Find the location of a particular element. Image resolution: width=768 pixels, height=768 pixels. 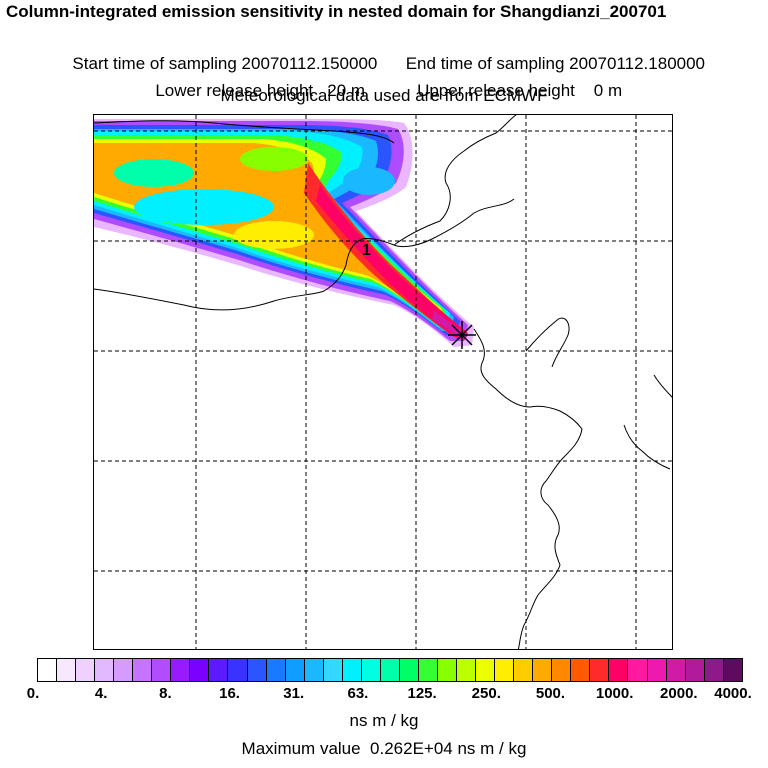

site-marker-label: 1 is located at coordinates (366, 250).